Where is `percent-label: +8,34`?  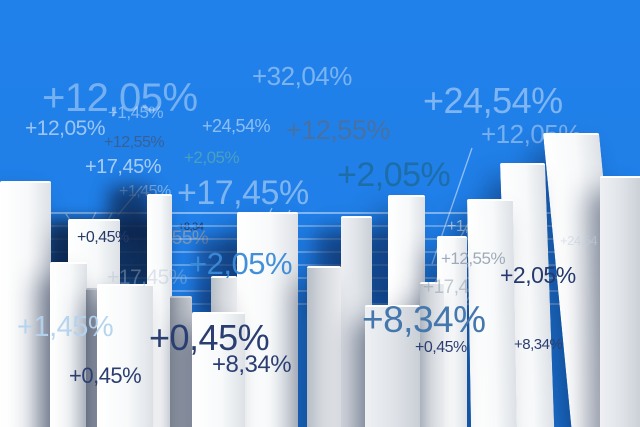
percent-label: +8,34 is located at coordinates (191, 227).